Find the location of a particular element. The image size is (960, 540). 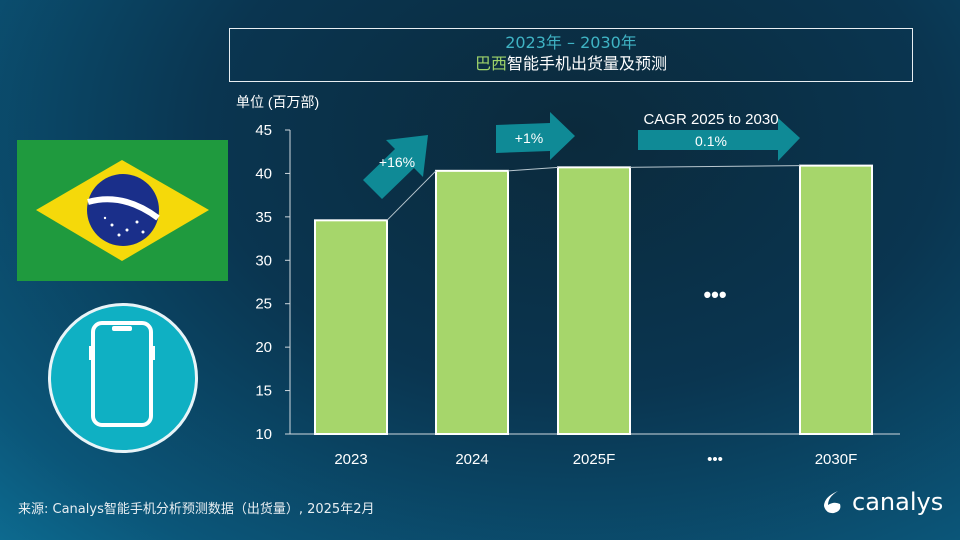

logo-text: canalys is located at coordinates (898, 502).